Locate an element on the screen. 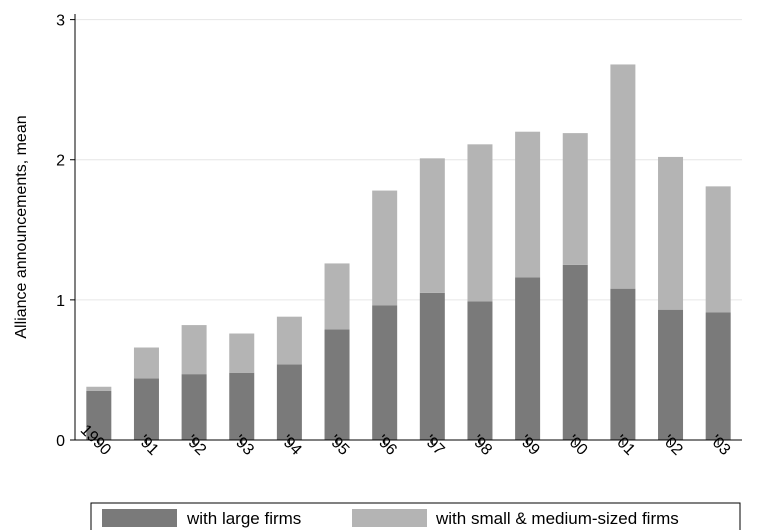 This screenshot has width=759, height=530. y-tick-label: 1 is located at coordinates (60, 301).